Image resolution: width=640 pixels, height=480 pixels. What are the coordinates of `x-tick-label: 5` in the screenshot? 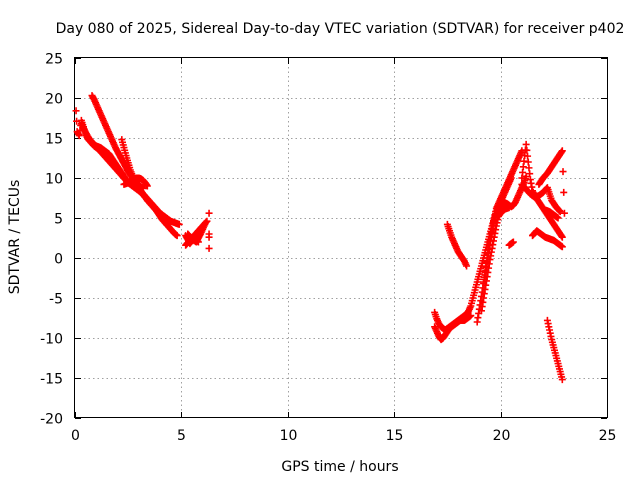 It's located at (181, 436).